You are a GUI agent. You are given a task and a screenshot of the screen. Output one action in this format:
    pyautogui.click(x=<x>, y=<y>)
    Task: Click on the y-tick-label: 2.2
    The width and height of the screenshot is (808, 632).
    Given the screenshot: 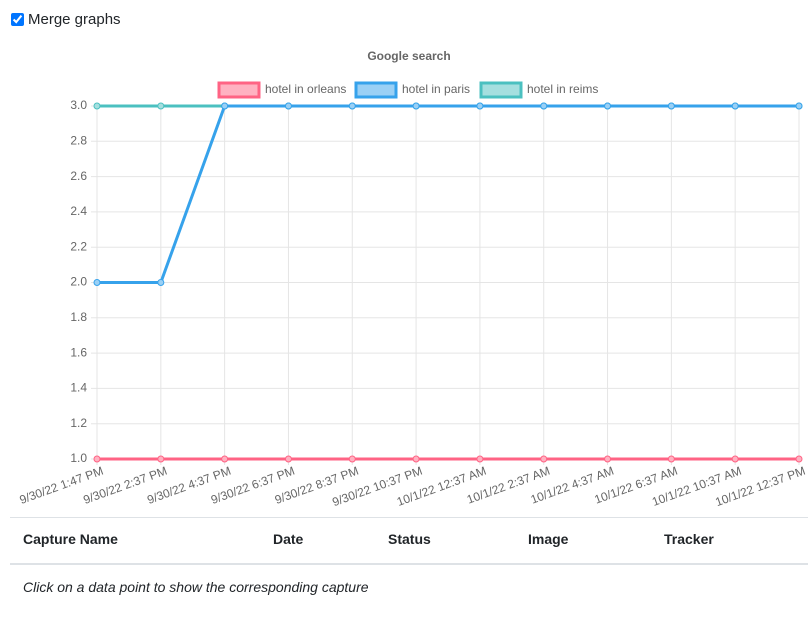 What is the action you would take?
    pyautogui.click(x=78, y=246)
    